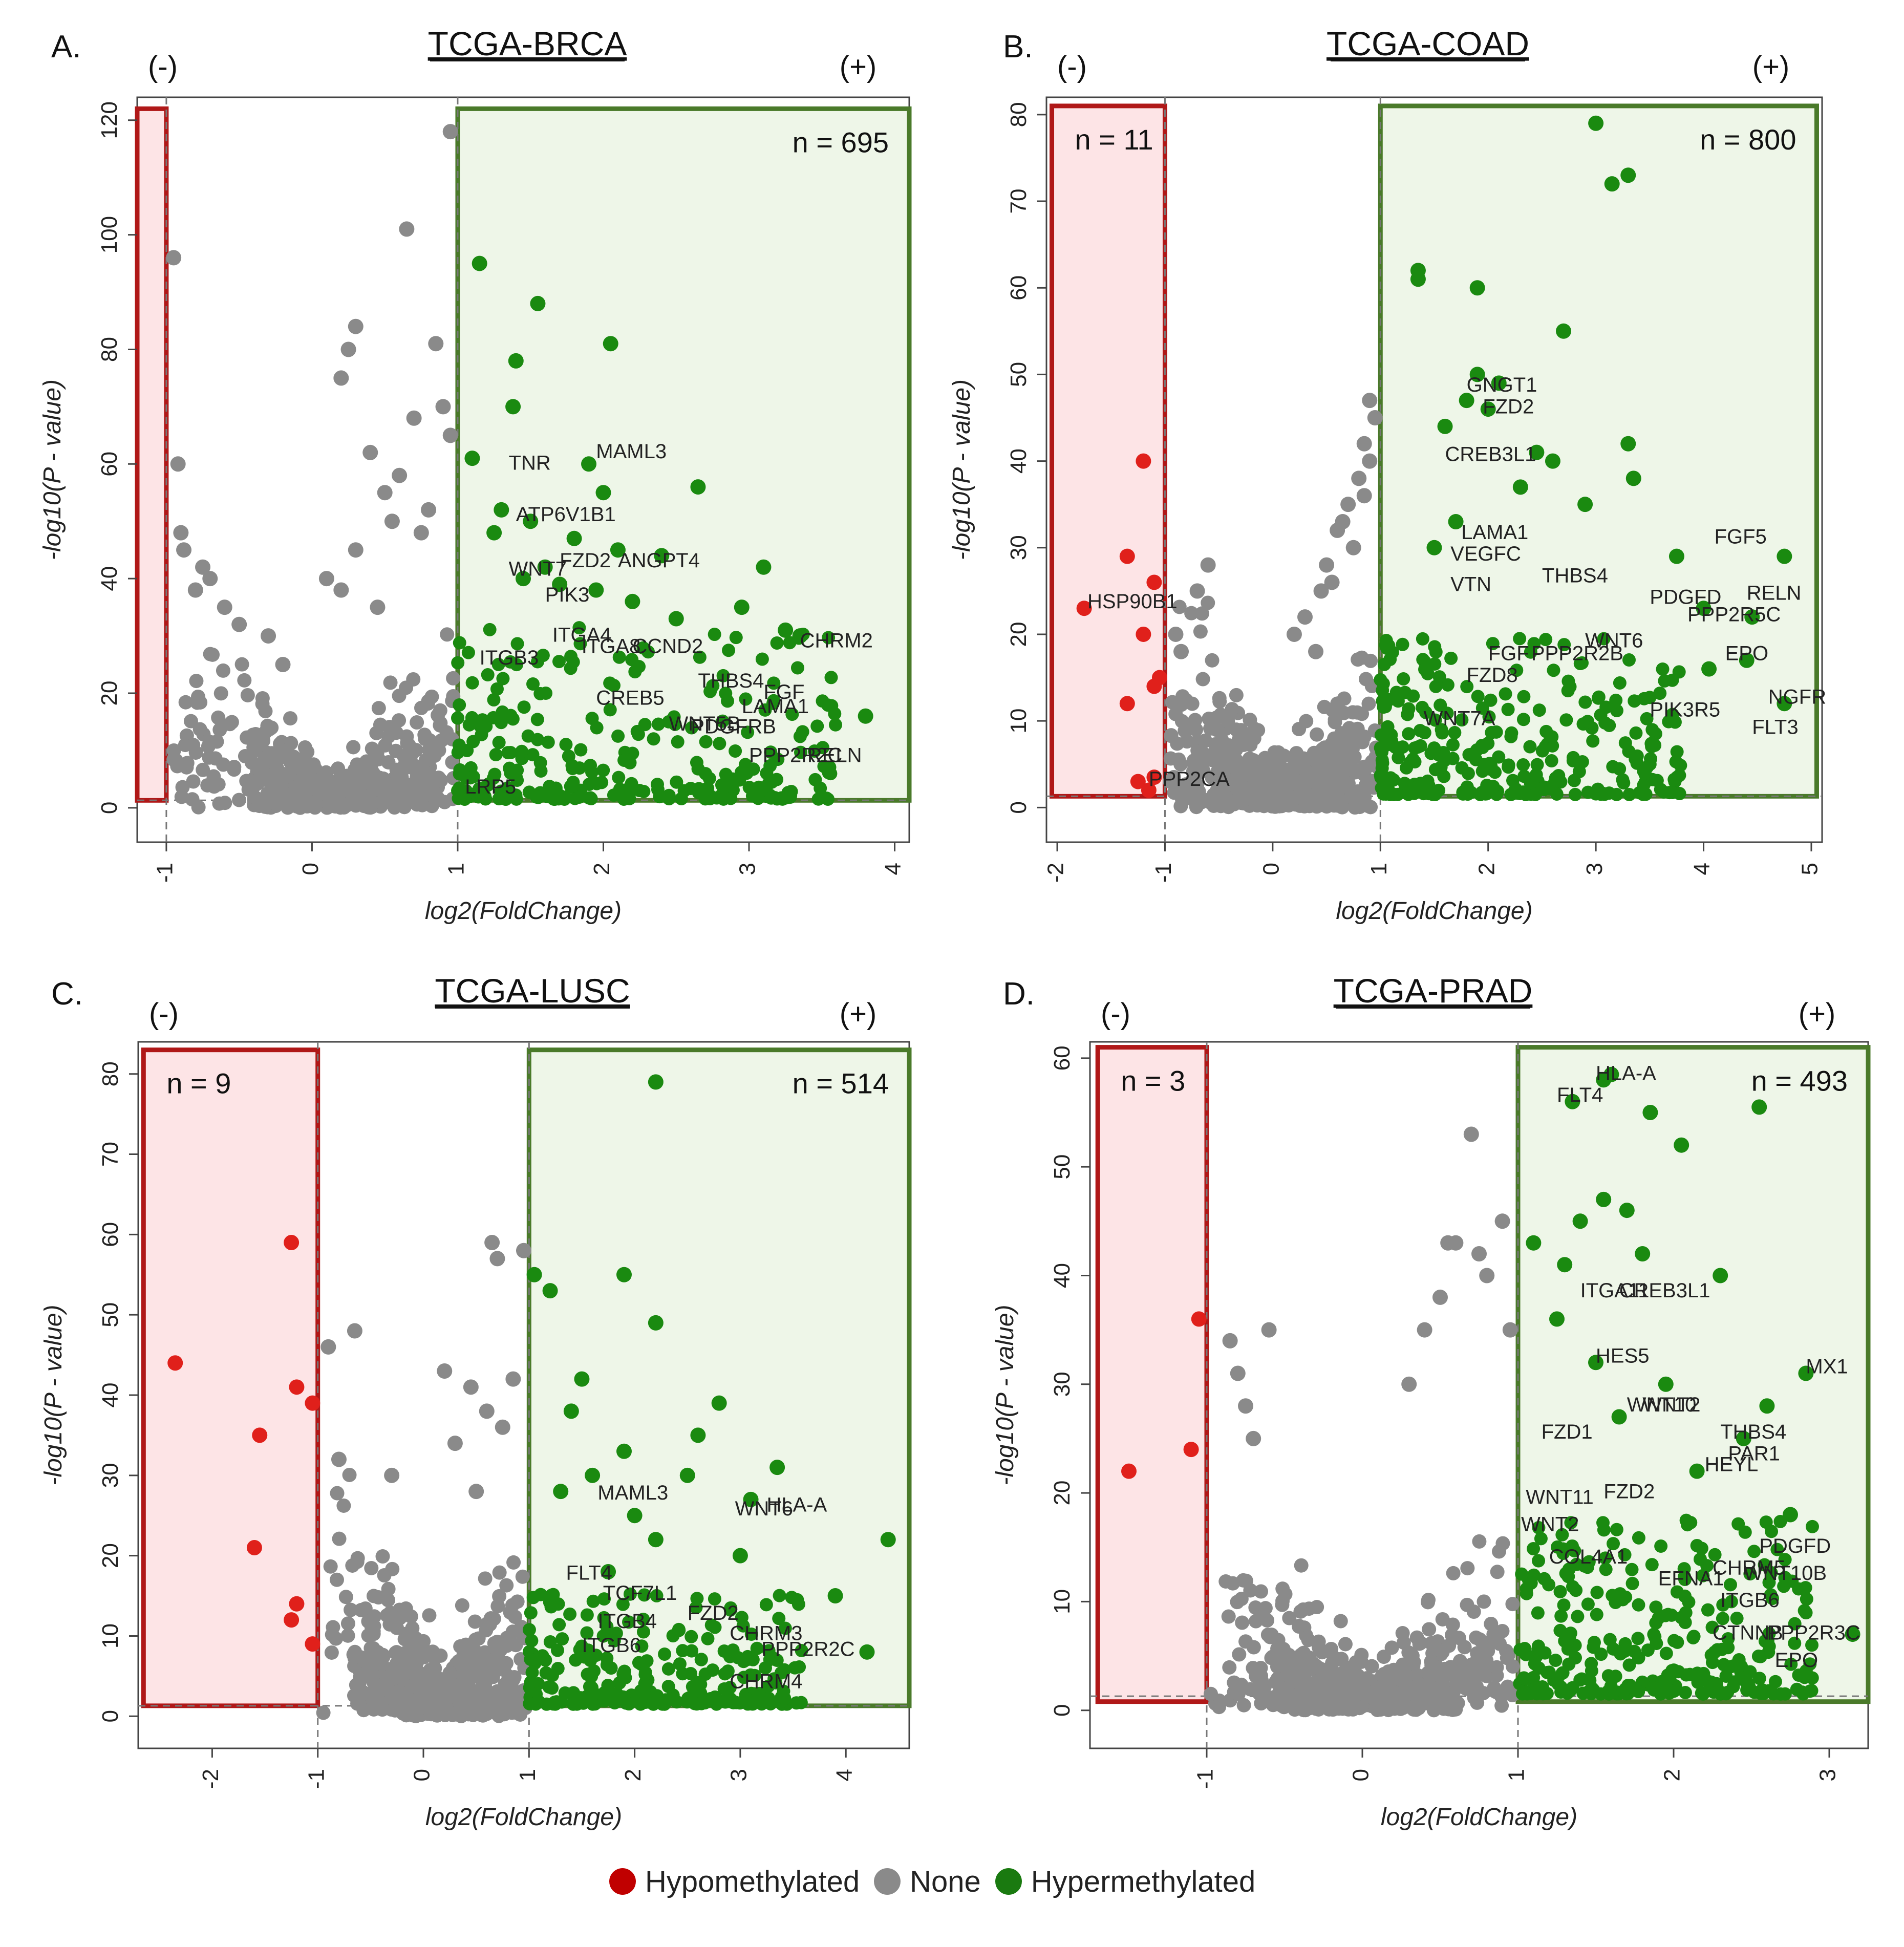 The width and height of the screenshot is (1904, 1947). What do you see at coordinates (1062, 1493) in the screenshot?
I see `y-tick-label: 20` at bounding box center [1062, 1493].